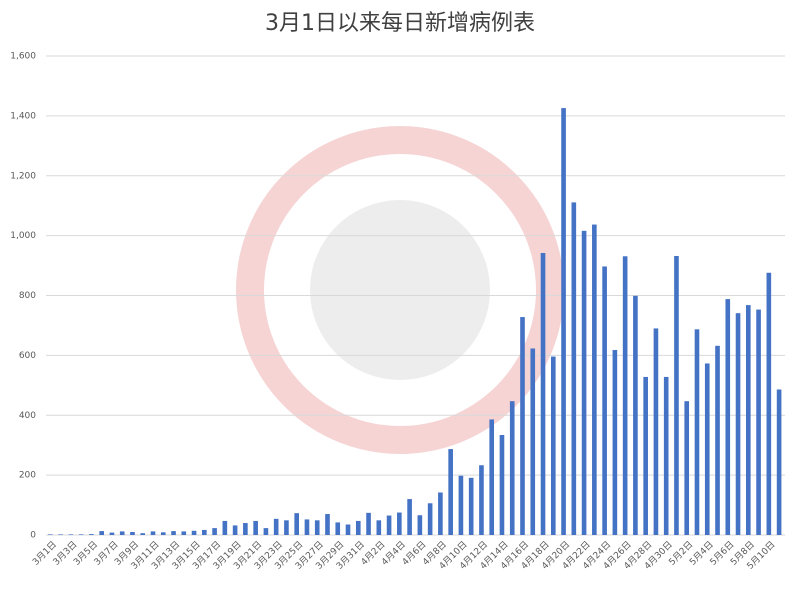 This screenshot has width=800, height=598. I want to click on y-tick-label: 800, so click(27, 296).